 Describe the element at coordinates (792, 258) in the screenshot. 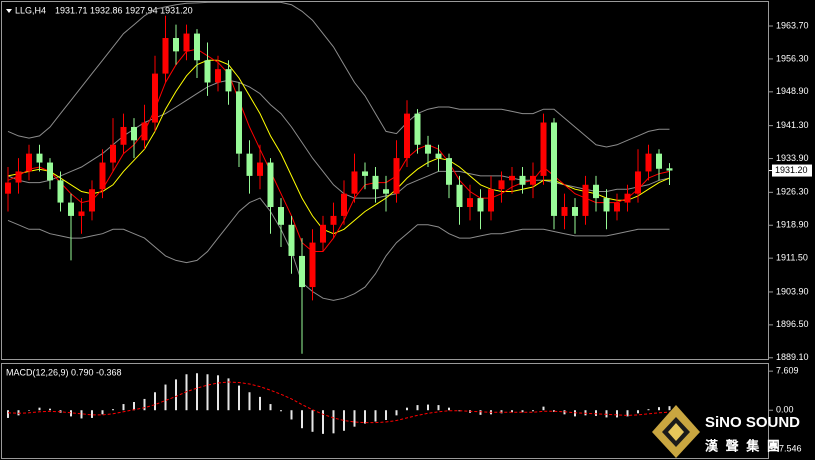

I see `y-tick-label: 1911.50` at that location.